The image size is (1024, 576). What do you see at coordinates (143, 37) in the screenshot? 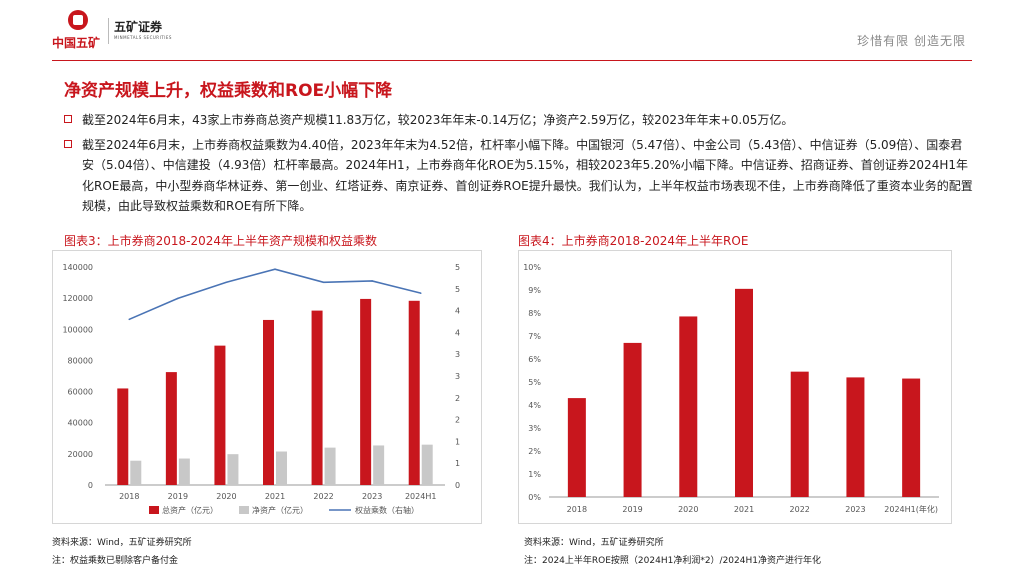
I see `logo-wk-en: MINMETALS SECURITIES` at bounding box center [143, 37].